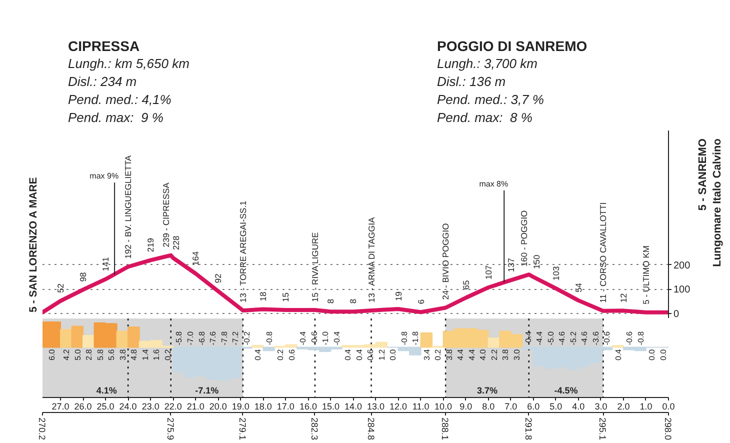  What do you see at coordinates (105, 407) in the screenshot?
I see `x2-tick-label: 25.0` at bounding box center [105, 407].